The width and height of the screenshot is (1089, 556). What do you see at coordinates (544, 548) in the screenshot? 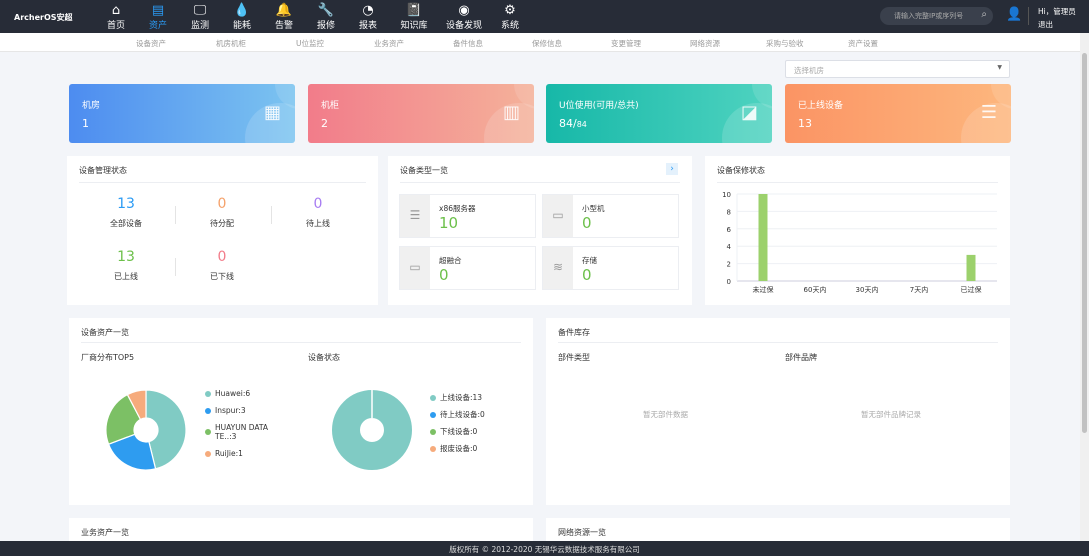
I see `footer: 版权所有 © 2012-2020 无锡华云数据技术服务有限公司` at bounding box center [544, 548].